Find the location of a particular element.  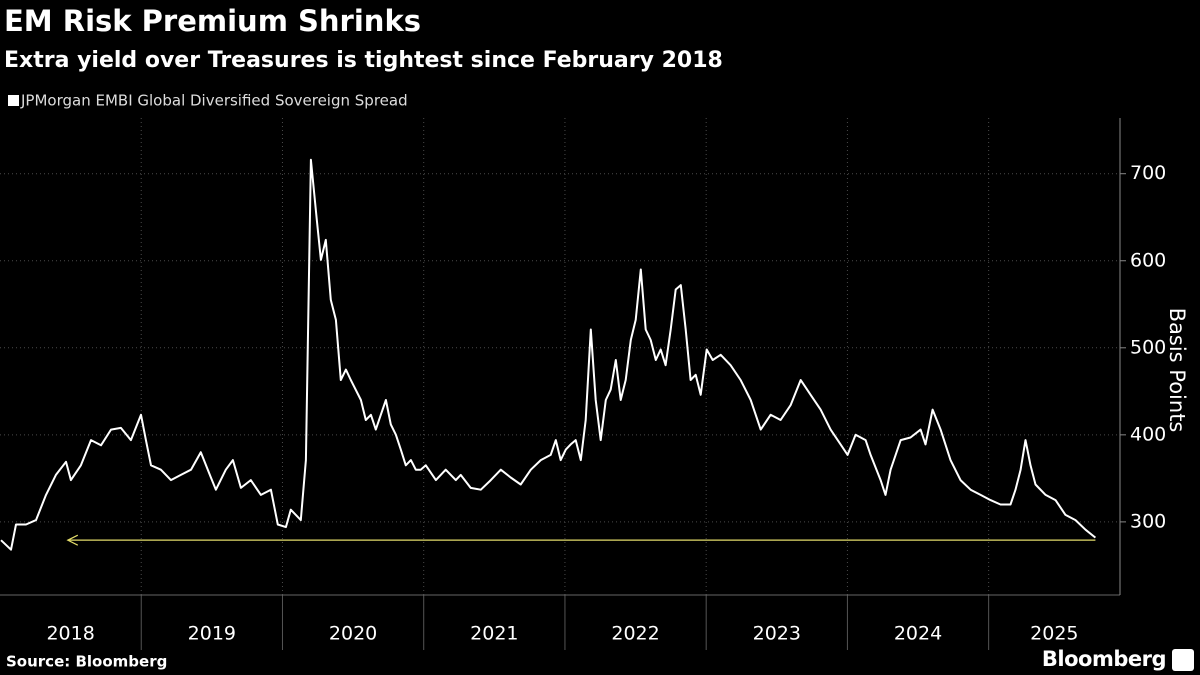

x-tick-label: 2025 is located at coordinates (1054, 634).